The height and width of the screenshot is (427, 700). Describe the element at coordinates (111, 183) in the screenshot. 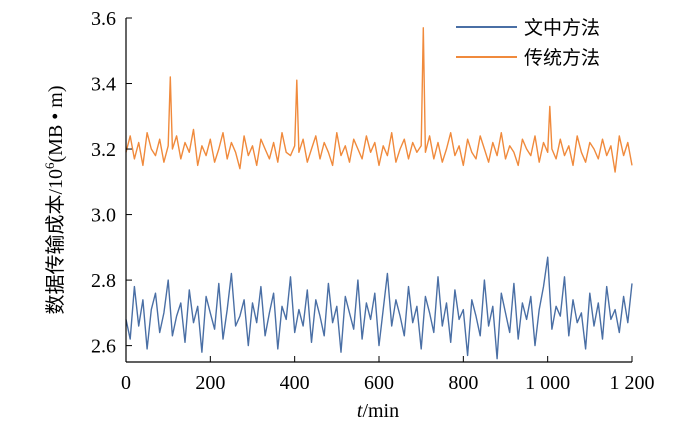

I see `y-ticks: 2.6 2.8 3.0 3.2 3.4 3.6` at that location.